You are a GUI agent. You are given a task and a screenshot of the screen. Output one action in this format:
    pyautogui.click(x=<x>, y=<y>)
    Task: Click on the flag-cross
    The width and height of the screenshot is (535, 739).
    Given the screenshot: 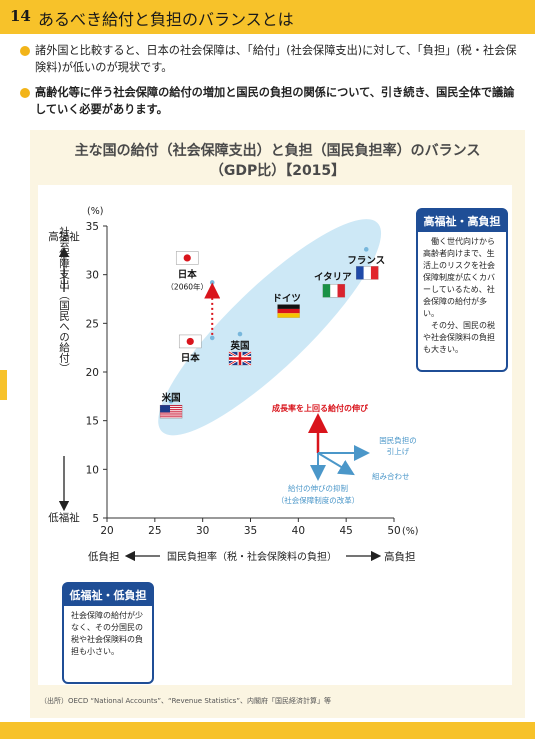 What is the action you would take?
    pyautogui.click(x=239, y=358)
    